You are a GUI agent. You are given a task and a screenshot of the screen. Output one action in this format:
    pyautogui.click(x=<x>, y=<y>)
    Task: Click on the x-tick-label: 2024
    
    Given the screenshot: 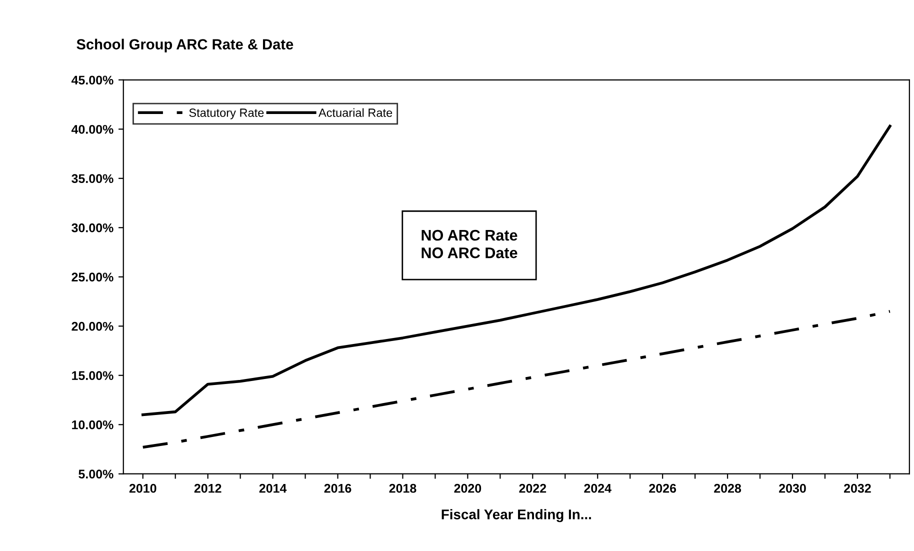 What is the action you would take?
    pyautogui.click(x=598, y=488)
    